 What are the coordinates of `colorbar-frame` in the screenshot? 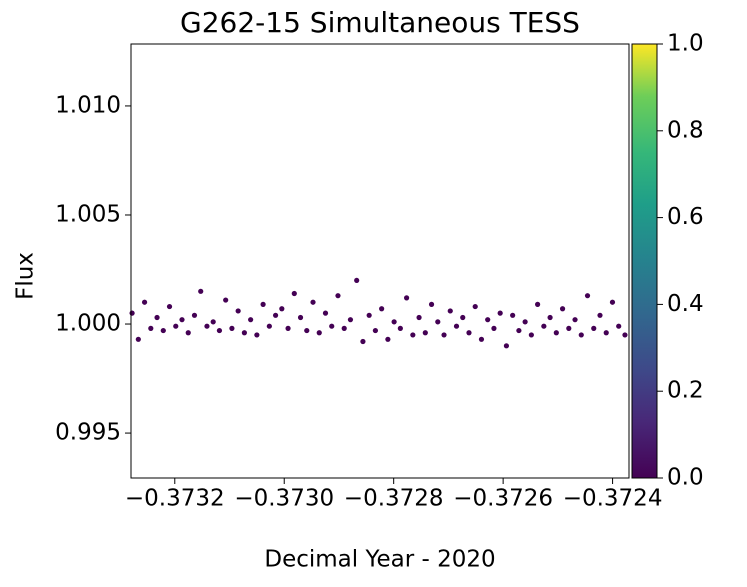 It's located at (644, 261).